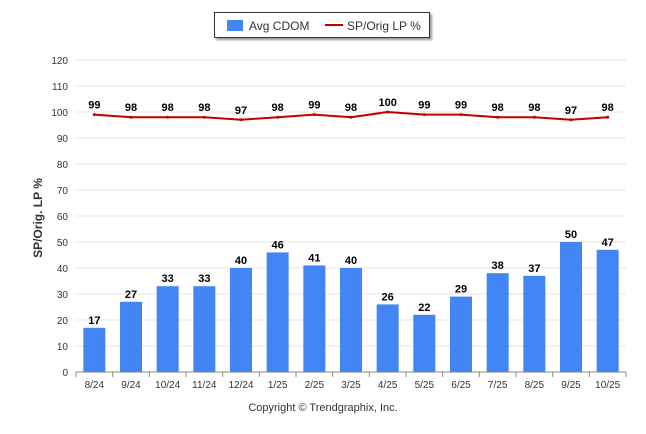 The image size is (646, 434). Describe the element at coordinates (65, 373) in the screenshot. I see `y-tick-label: 0` at that location.